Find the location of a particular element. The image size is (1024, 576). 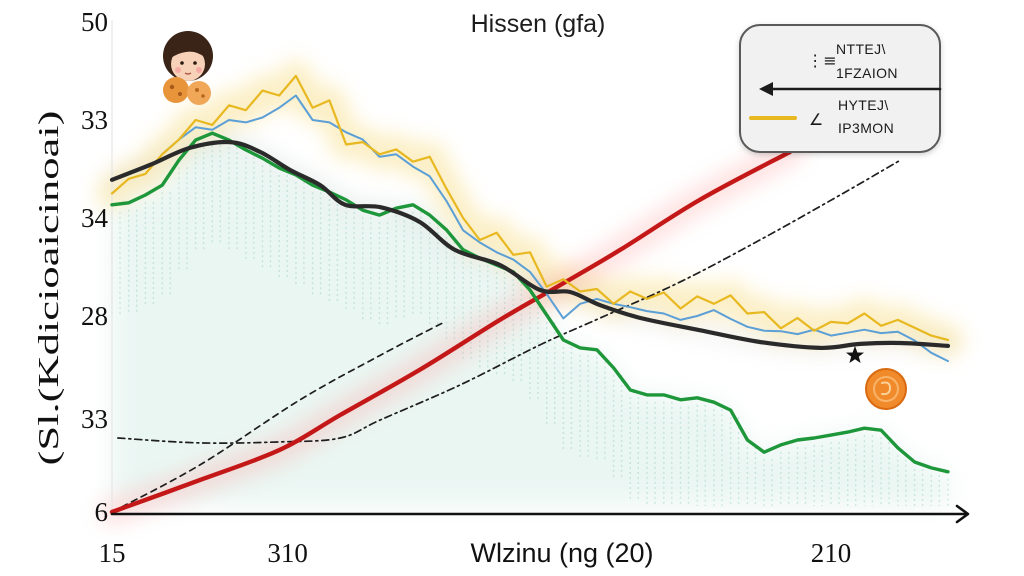

chart-title: Hissen (gfa) is located at coordinates (538, 24).